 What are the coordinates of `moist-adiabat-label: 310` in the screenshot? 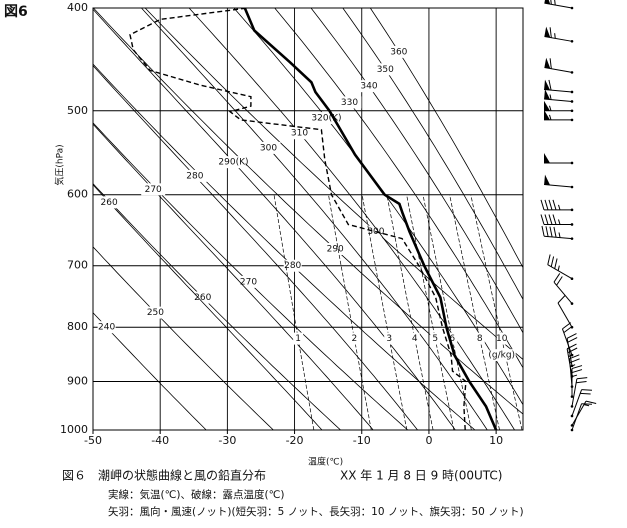 It's located at (299, 134).